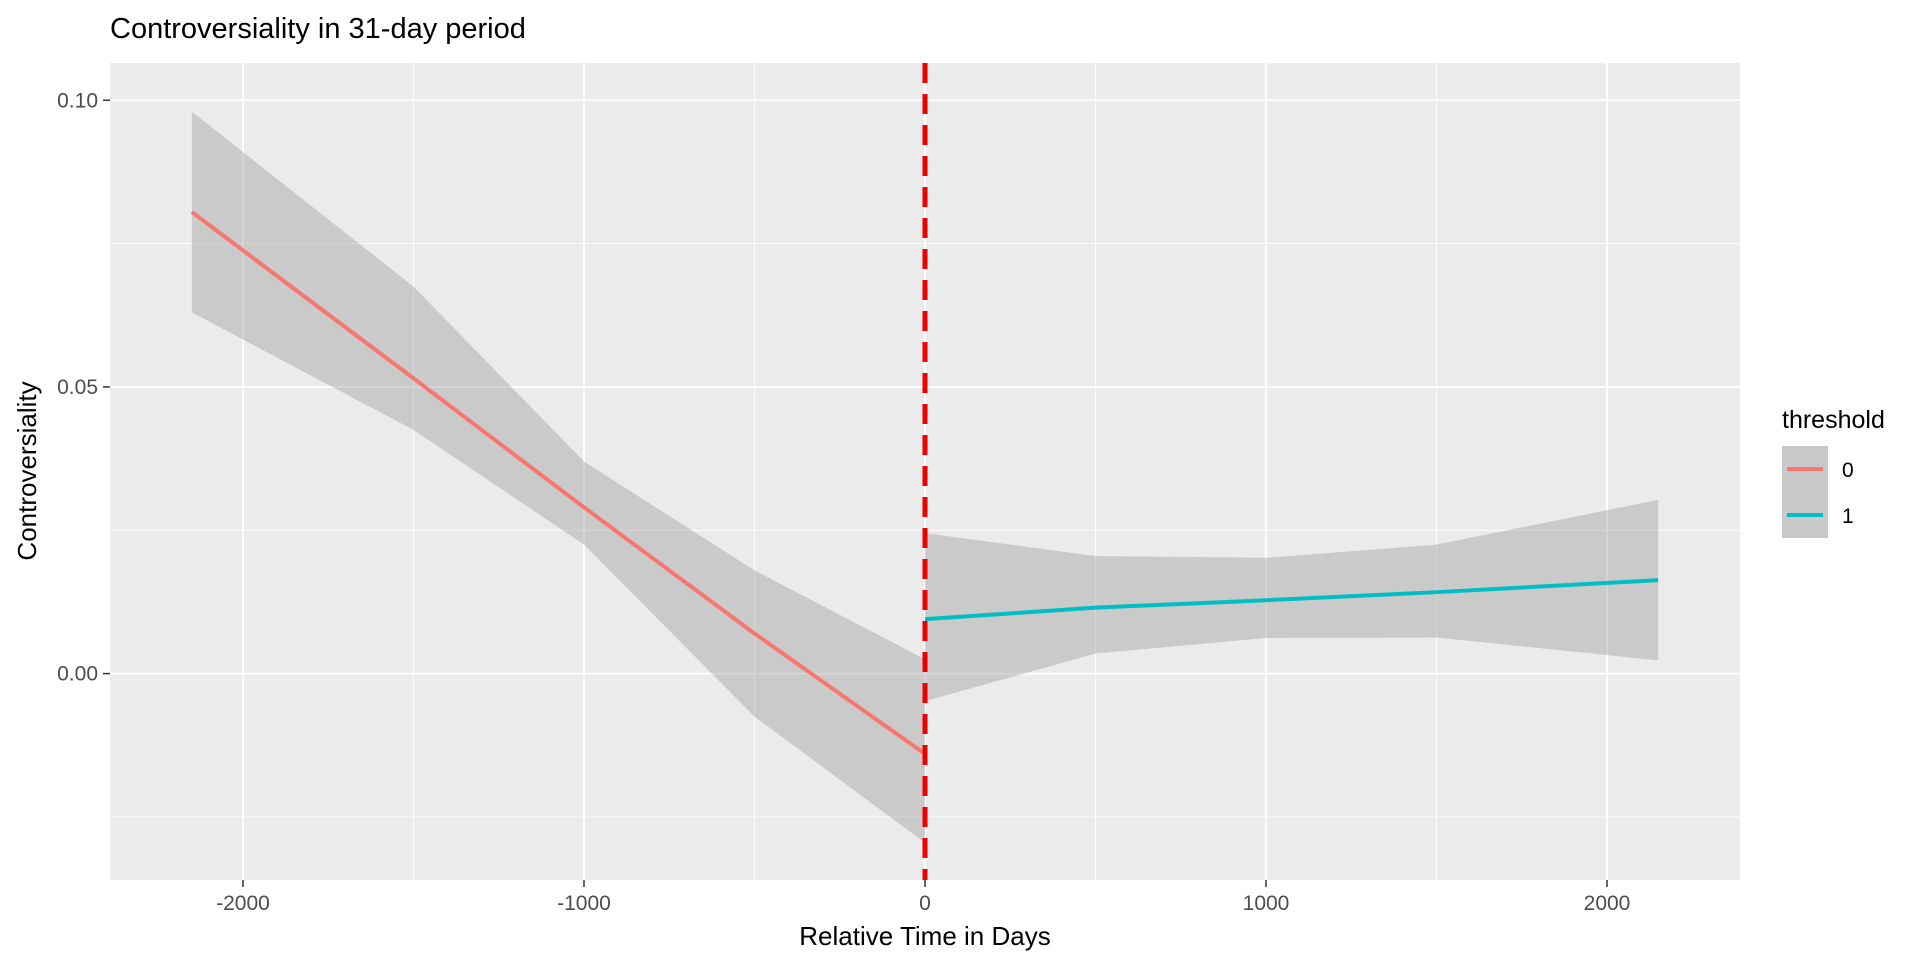 This screenshot has height=960, width=1920. Describe the element at coordinates (1607, 903) in the screenshot. I see `x-tick-label: 2000` at that location.